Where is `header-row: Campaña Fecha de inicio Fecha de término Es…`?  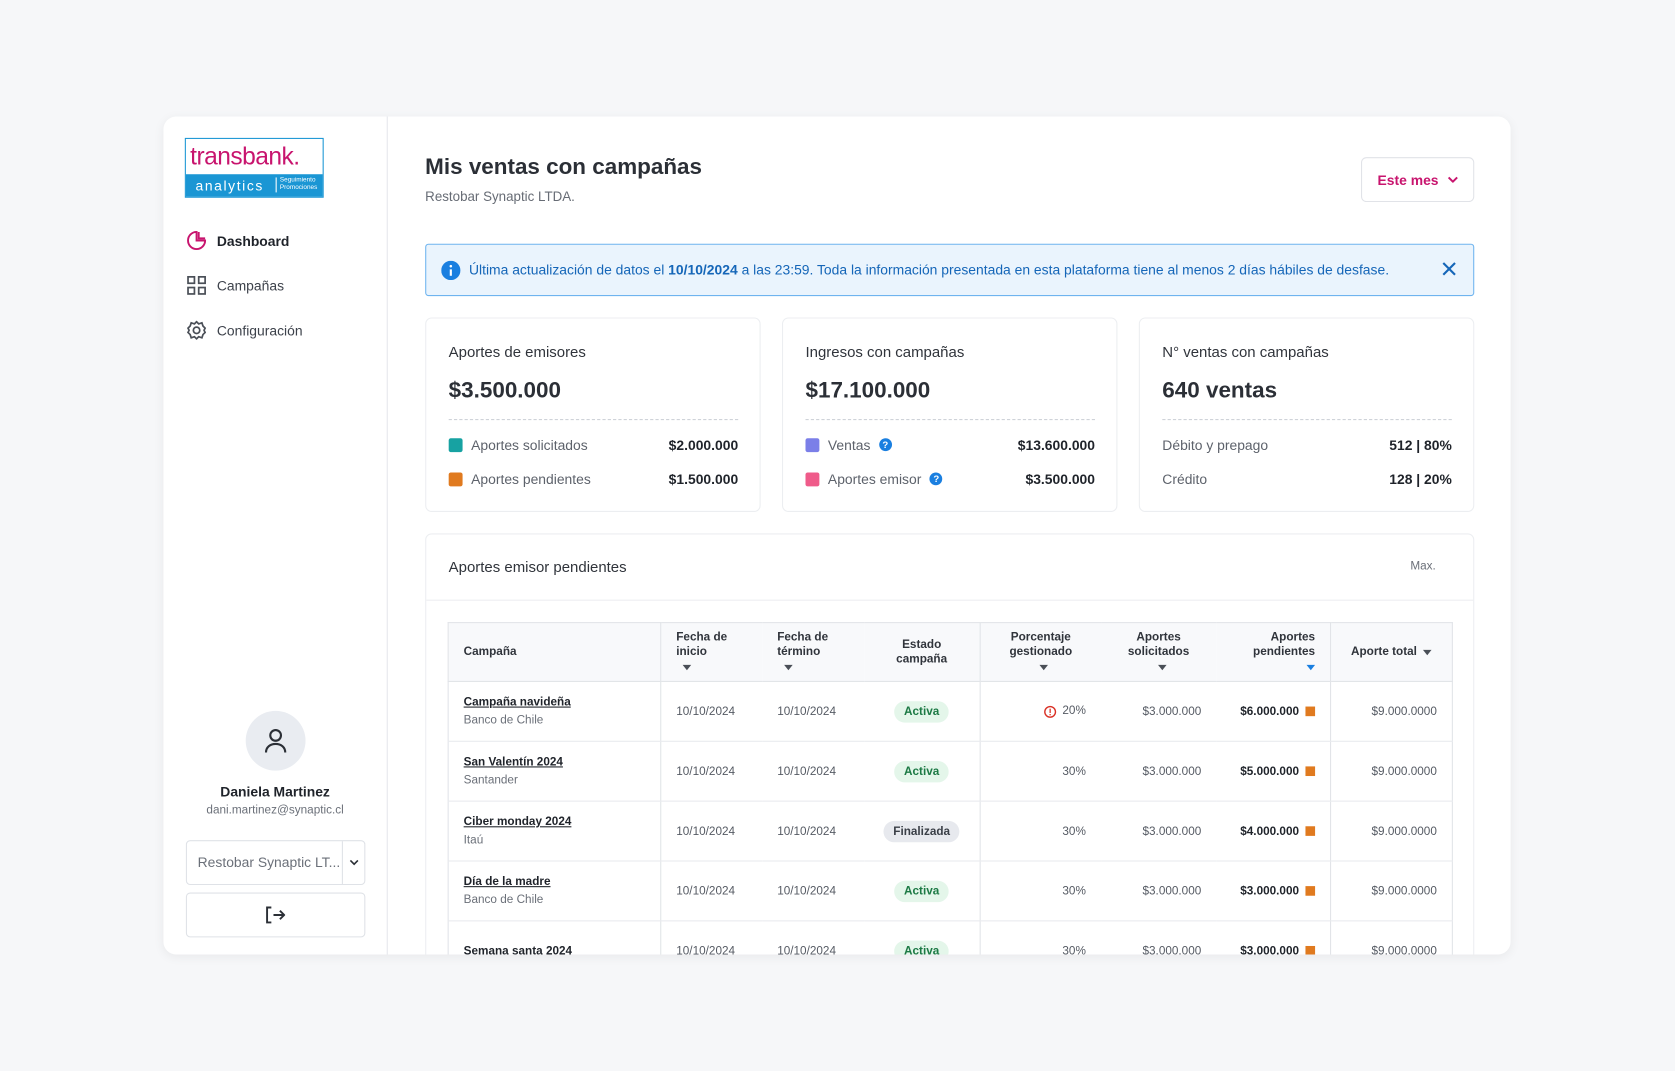
header-row: Campaña Fecha de inicio Fecha de término Es… is located at coordinates (950, 652).